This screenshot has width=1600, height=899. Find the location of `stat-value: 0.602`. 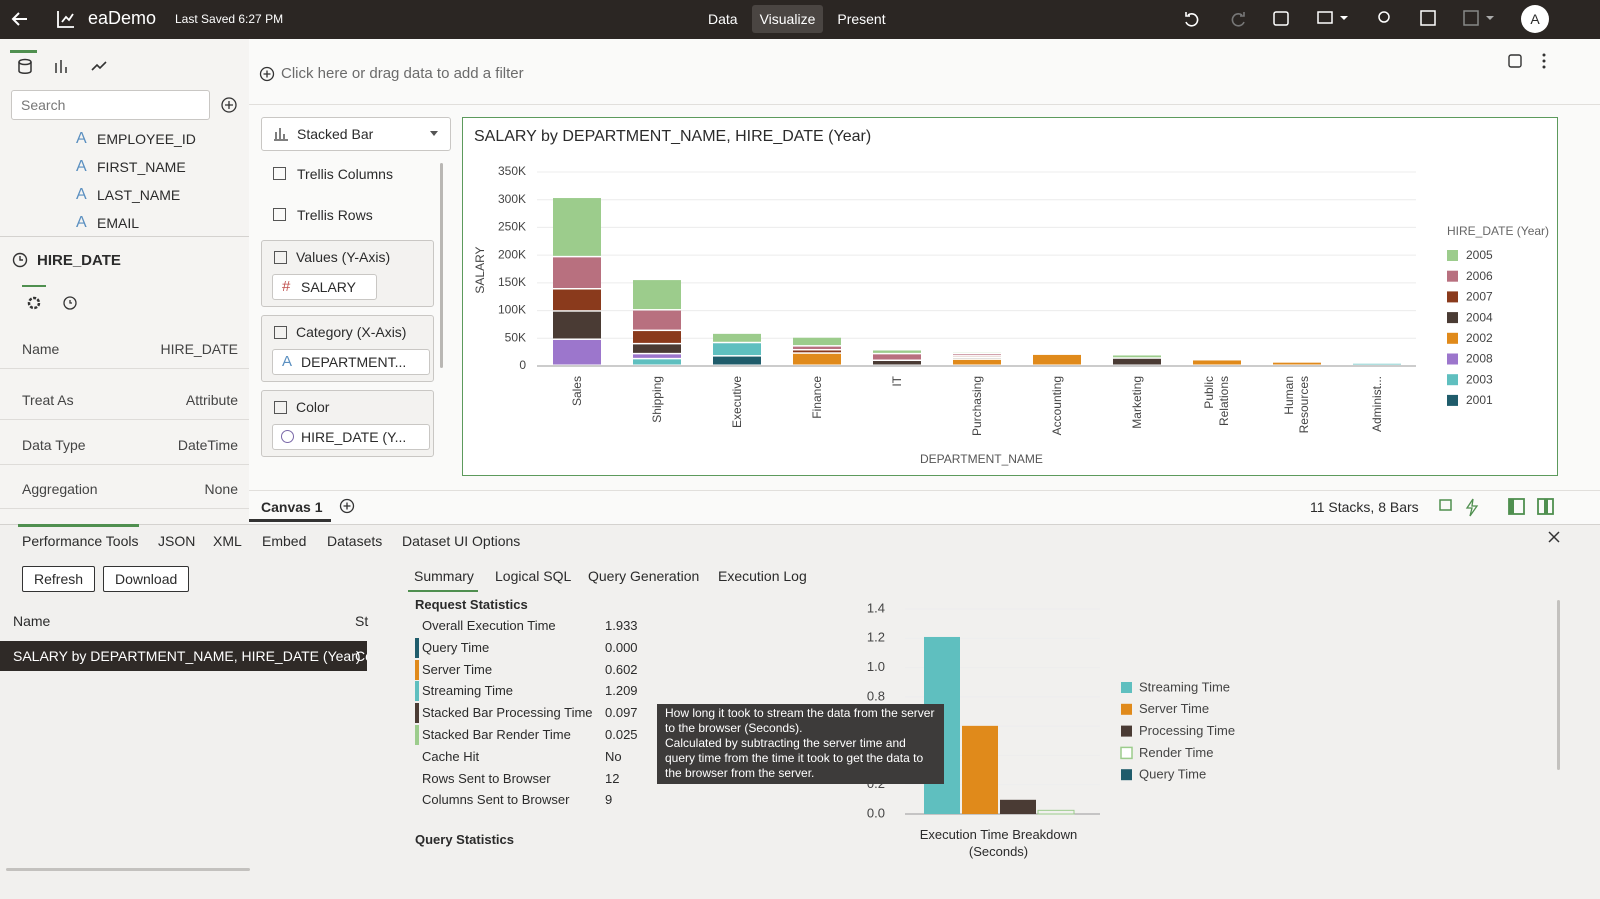

stat-value: 0.602 is located at coordinates (621, 669).